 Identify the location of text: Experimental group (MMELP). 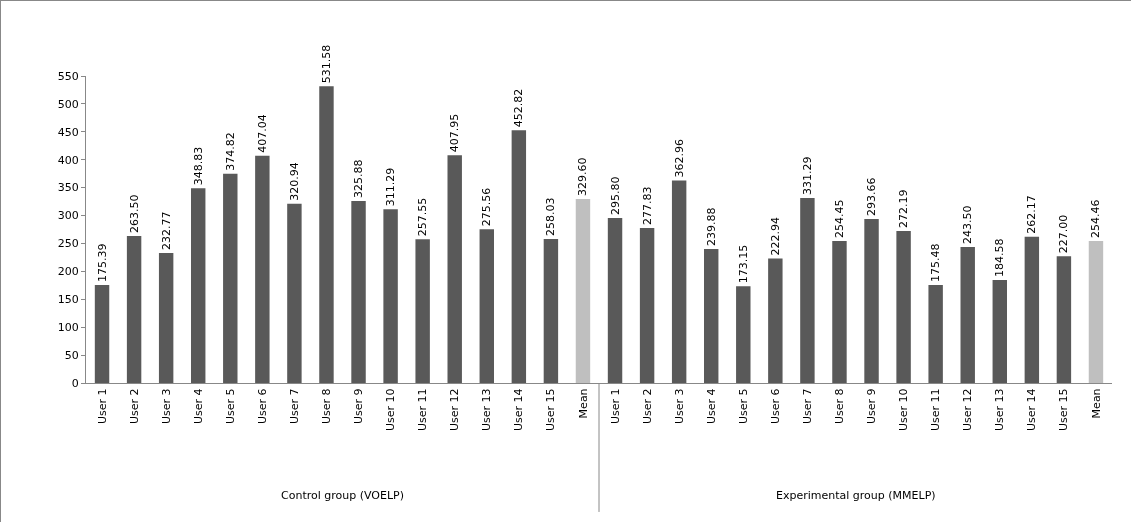
(856, 495).